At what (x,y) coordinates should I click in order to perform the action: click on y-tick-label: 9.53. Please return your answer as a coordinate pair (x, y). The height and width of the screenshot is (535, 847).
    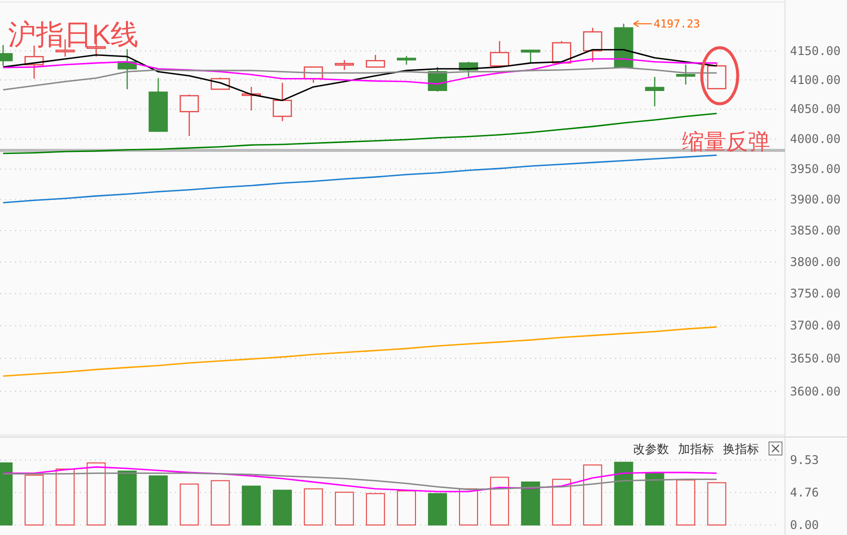
    Looking at the image, I should click on (804, 459).